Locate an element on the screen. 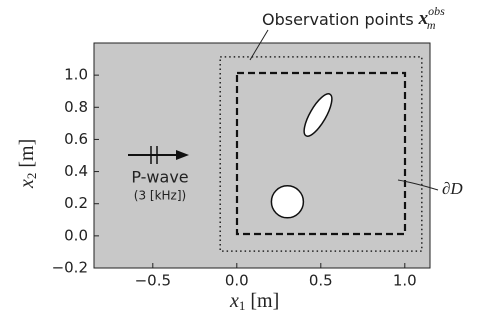 The width and height of the screenshot is (502, 323). x-label-sub: 1 is located at coordinates (242, 305).